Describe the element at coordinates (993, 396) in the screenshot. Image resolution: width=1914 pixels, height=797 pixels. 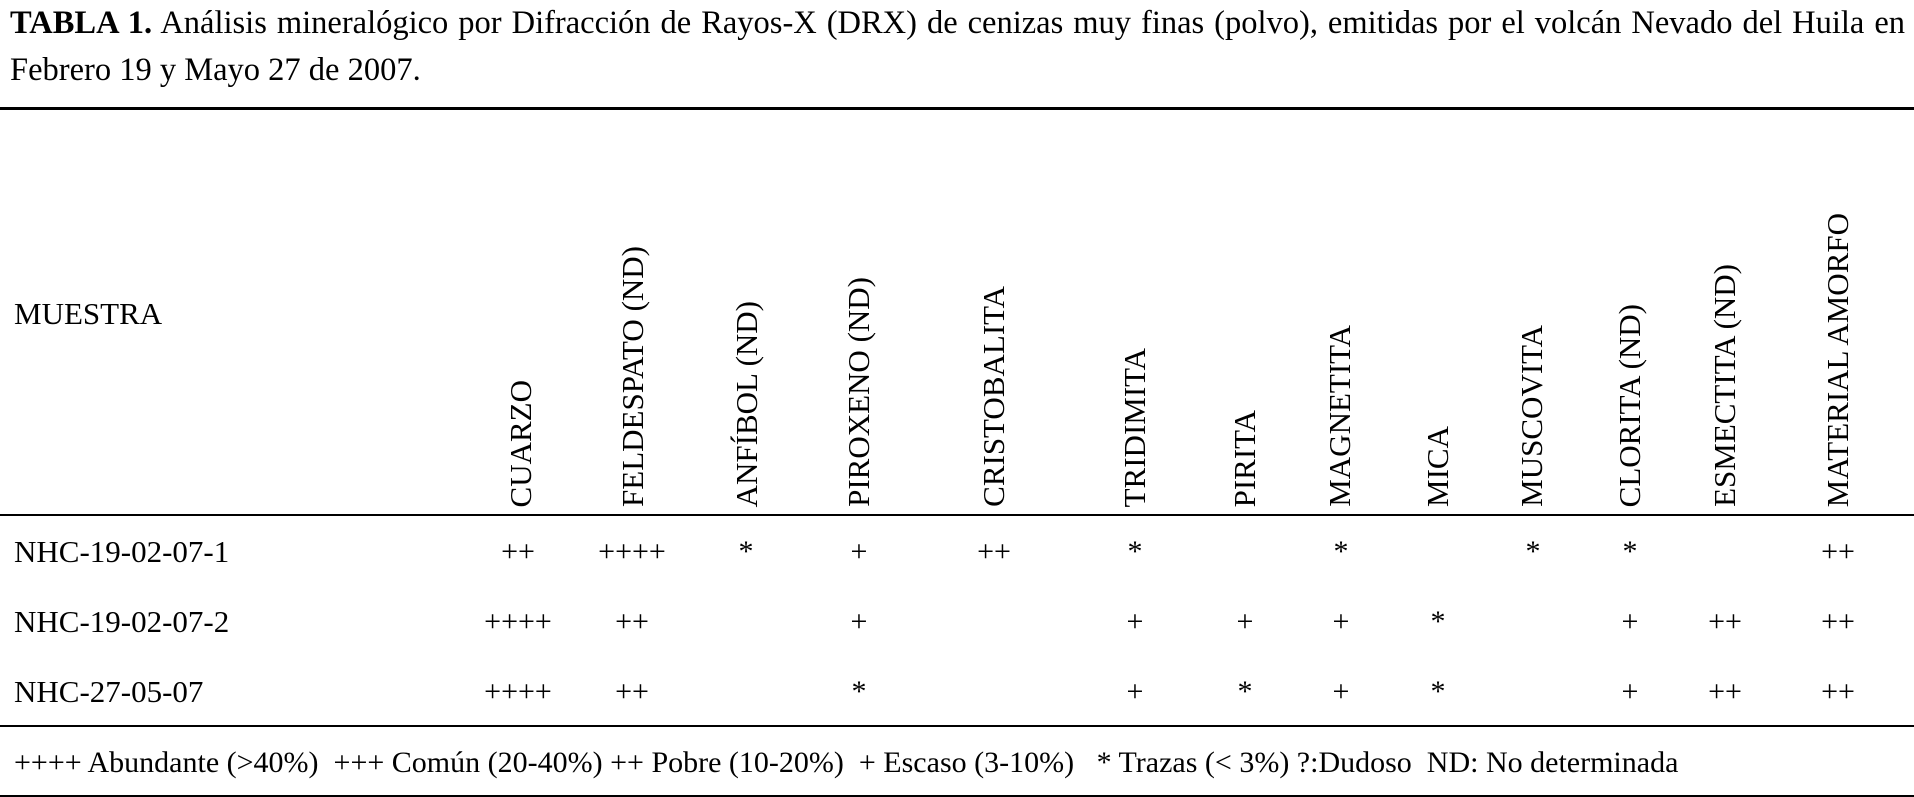
I see `column-header-cristobalita: CRISTOBALITA` at that location.